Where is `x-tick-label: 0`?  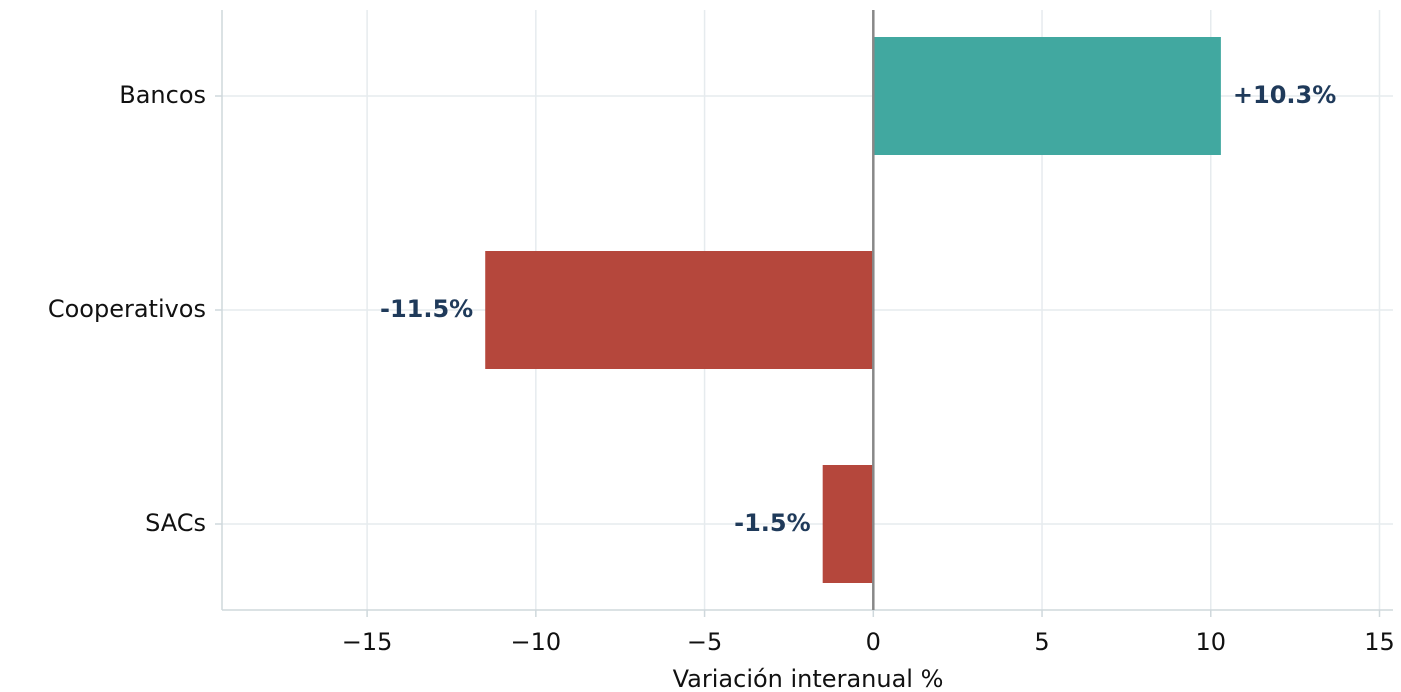 x-tick-label: 0 is located at coordinates (873, 642).